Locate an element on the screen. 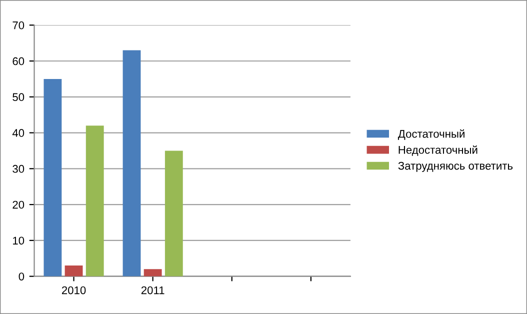 This screenshot has width=527, height=314. legend-label: Недостаточный is located at coordinates (438, 150).